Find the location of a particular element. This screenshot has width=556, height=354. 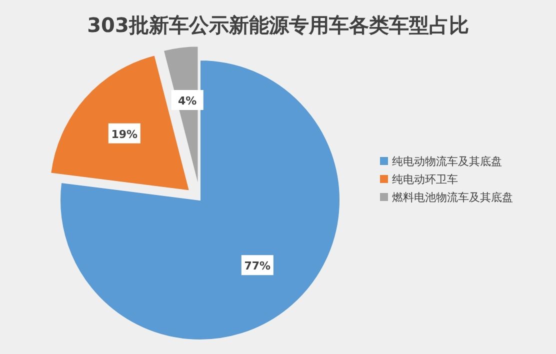

legend-label: 燃料电池物流车及其底盘 is located at coordinates (452, 197).